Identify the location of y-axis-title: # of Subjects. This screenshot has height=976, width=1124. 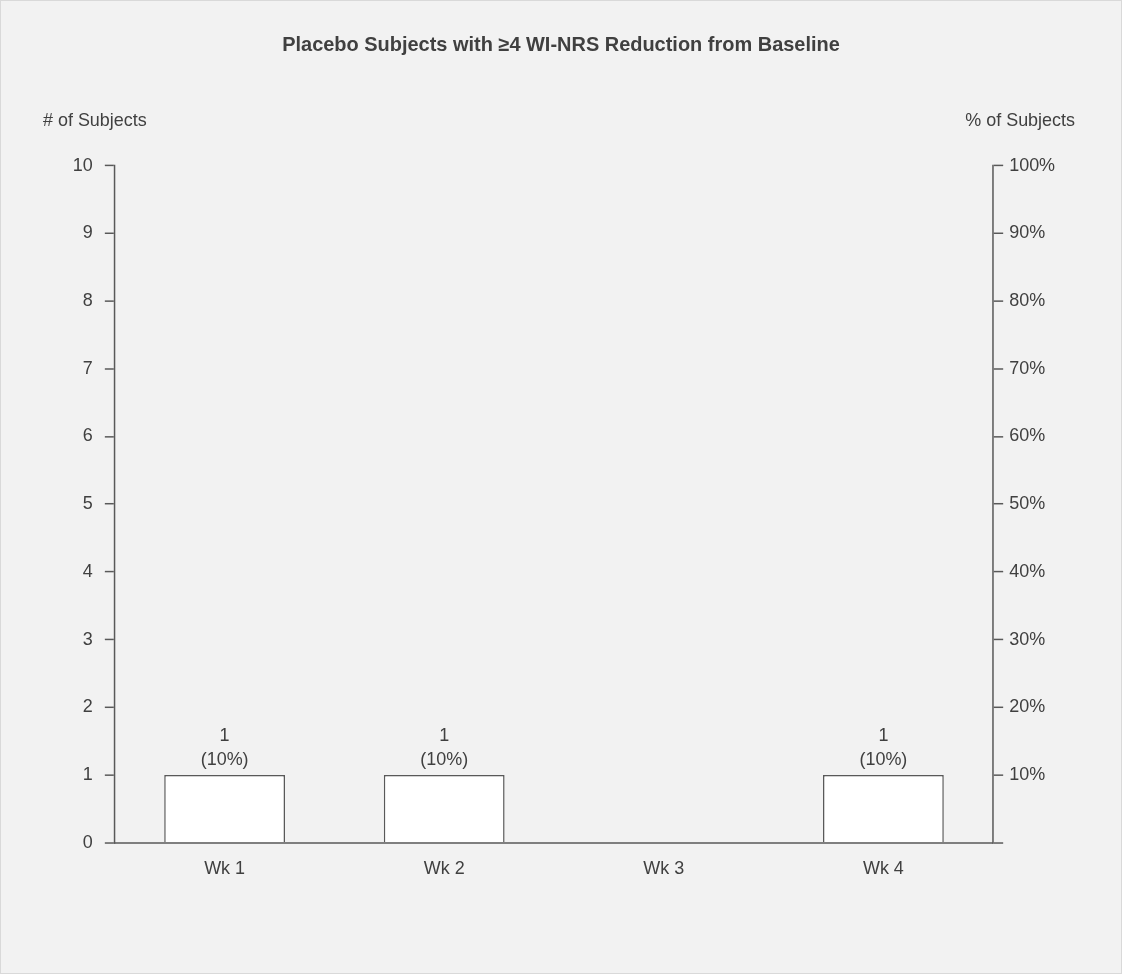
(94, 119).